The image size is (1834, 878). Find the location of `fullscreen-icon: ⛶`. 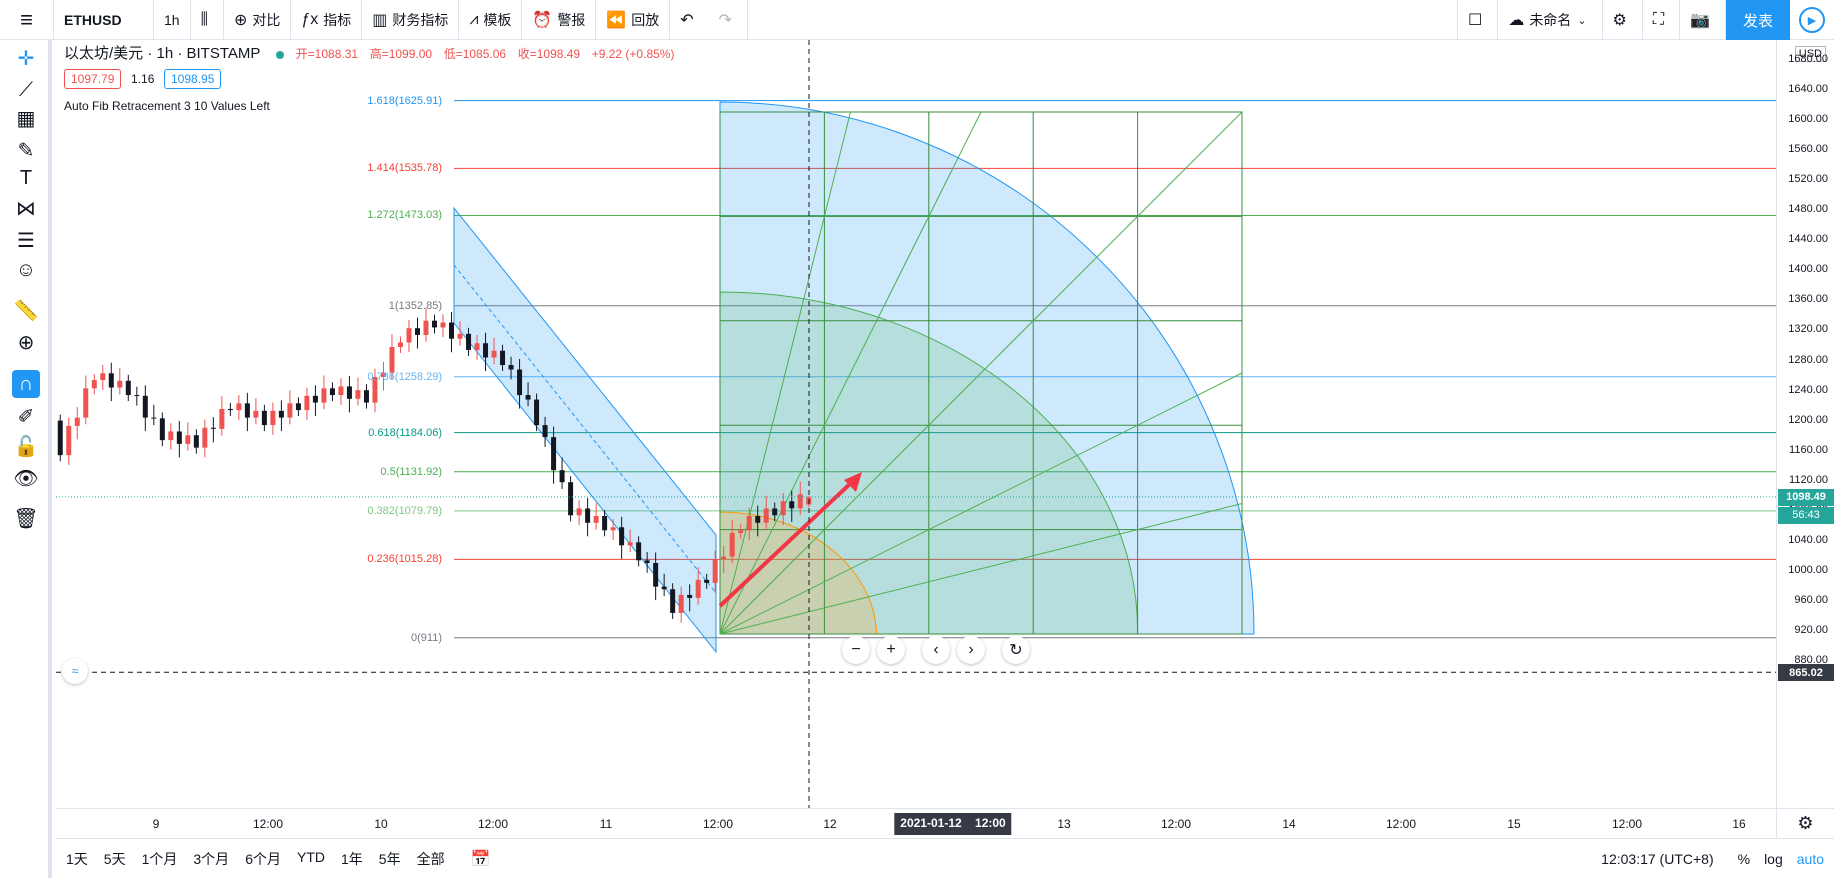

fullscreen-icon: ⛶ is located at coordinates (1658, 19).